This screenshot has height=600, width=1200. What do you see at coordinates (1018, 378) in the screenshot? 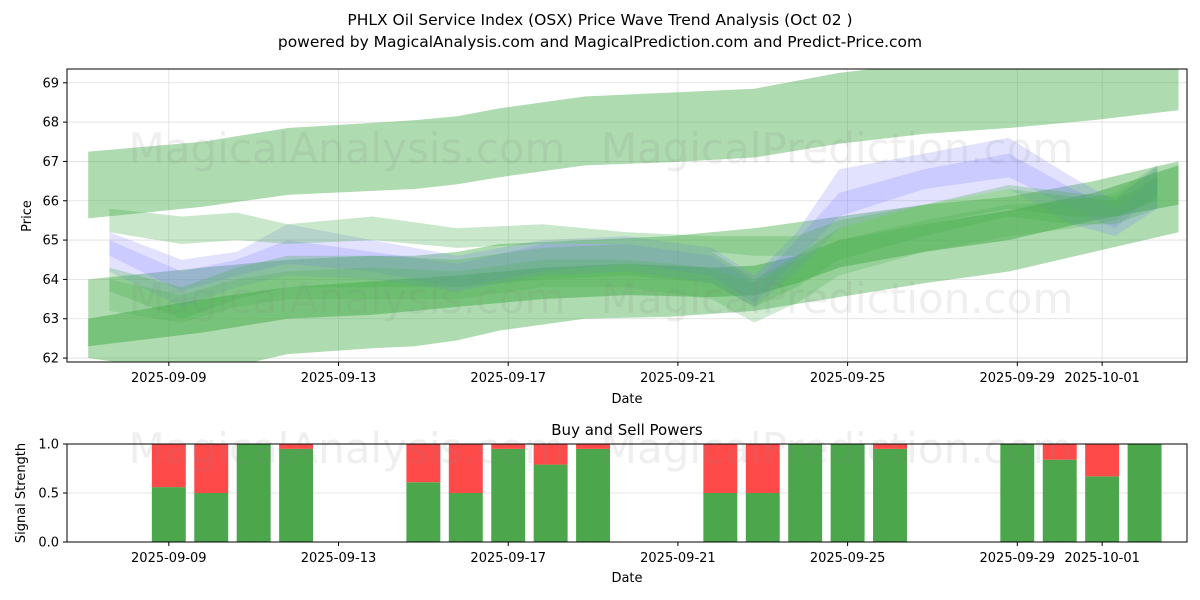
I see `price-xtick-label: 2025-09-29` at bounding box center [1018, 378].